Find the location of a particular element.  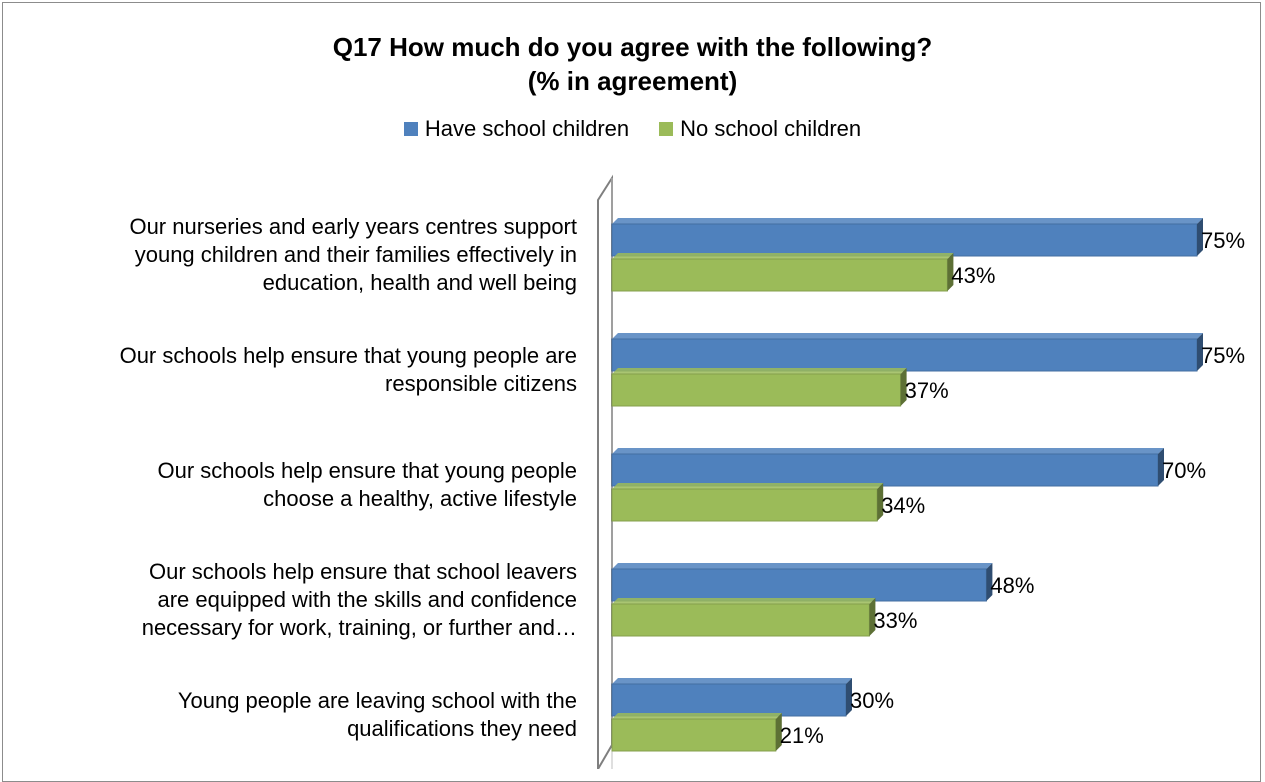

data-label: 30% is located at coordinates (872, 700).